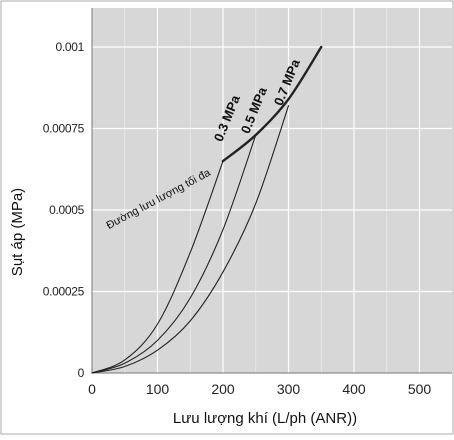 This screenshot has width=454, height=440. Describe the element at coordinates (265, 418) in the screenshot. I see `x-axis-label: Lưu lượng khí (L/ph (ANR))` at that location.